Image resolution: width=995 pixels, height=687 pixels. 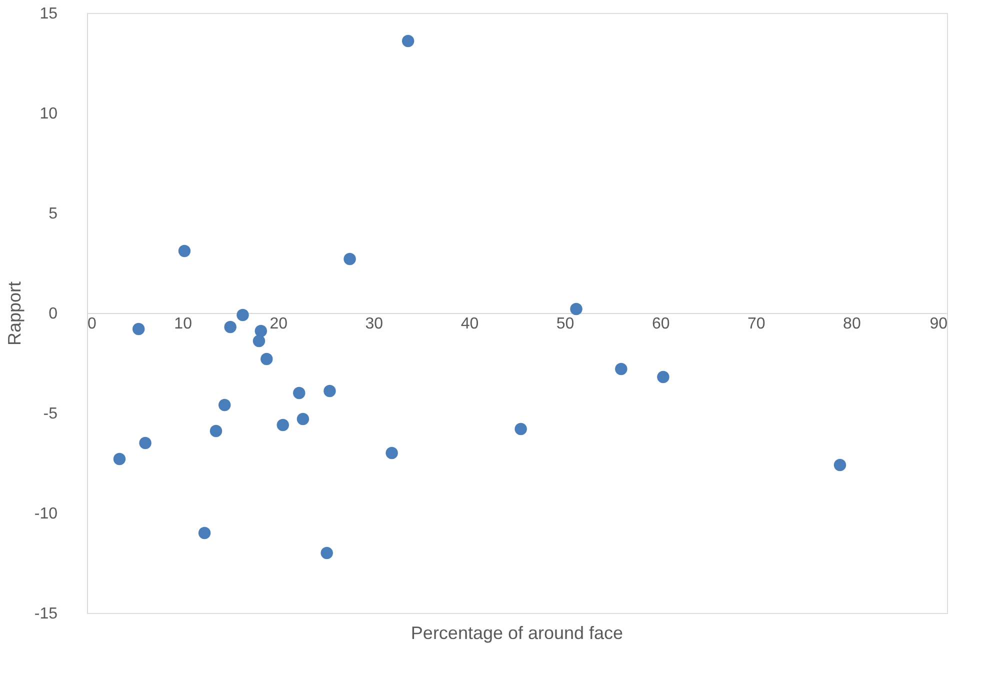 I want to click on y-axis-title: Rapport, so click(x=14, y=313).